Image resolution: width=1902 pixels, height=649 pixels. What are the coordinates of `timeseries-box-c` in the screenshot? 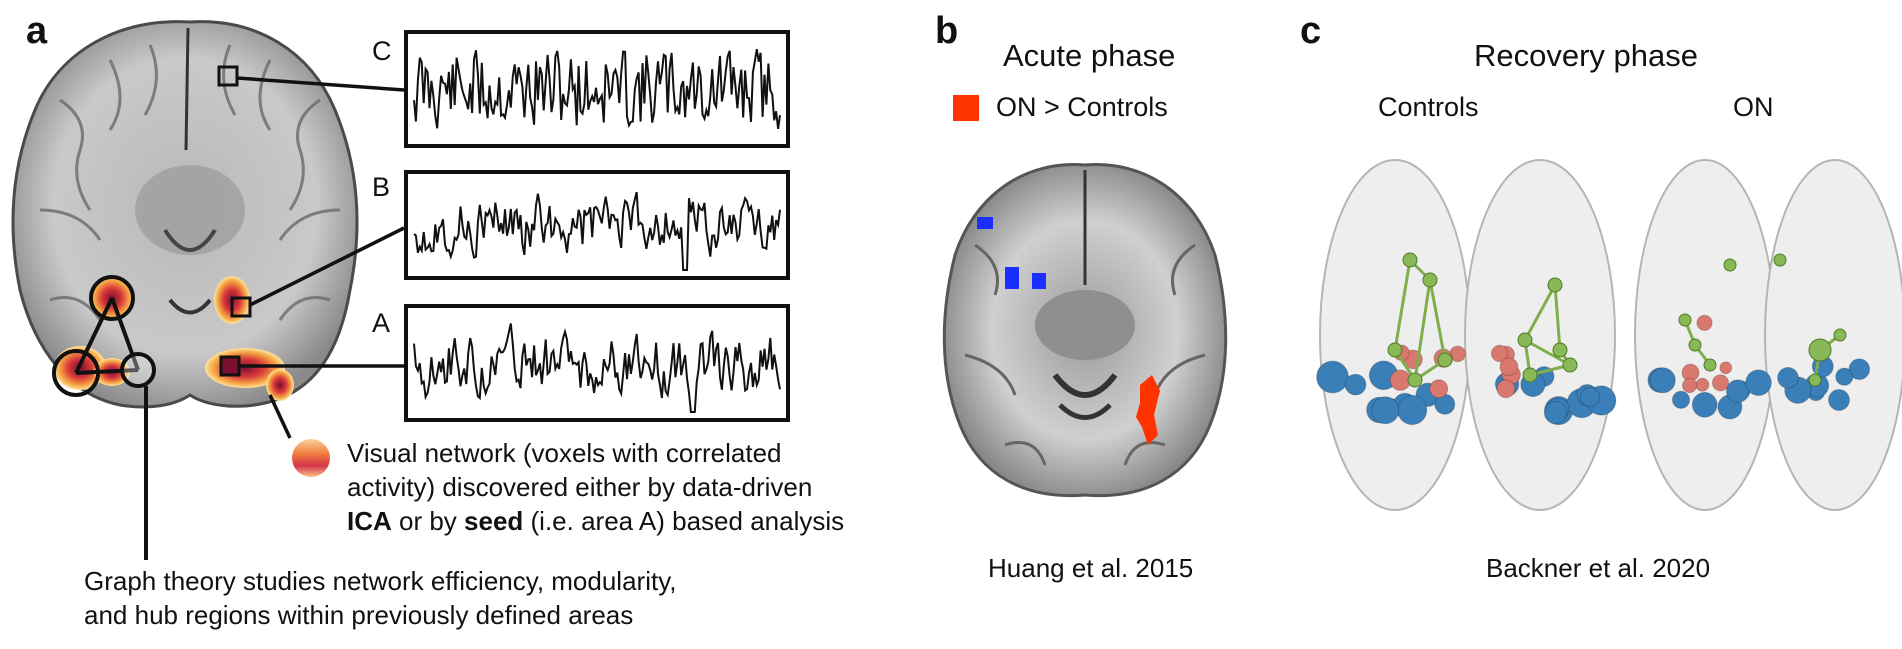 It's located at (597, 89).